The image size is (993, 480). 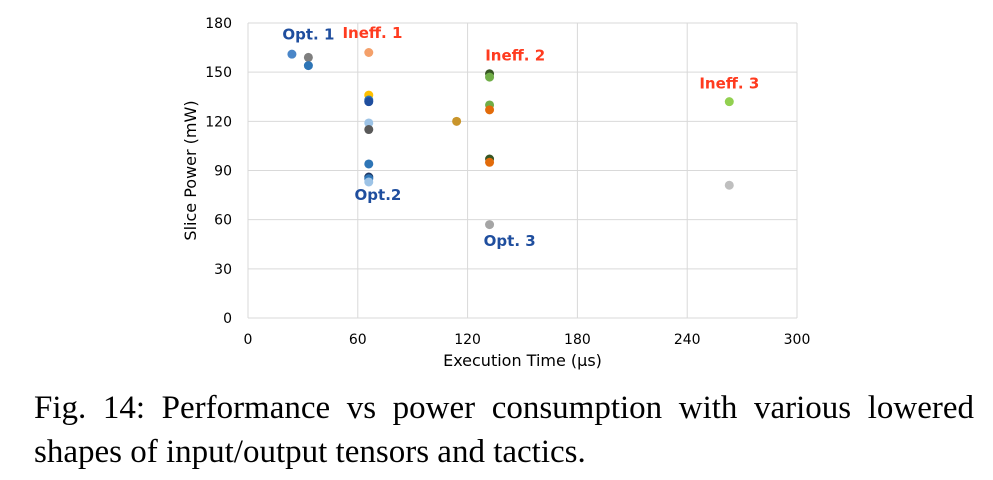 I want to click on x-tick-label: 60, so click(x=358, y=340).